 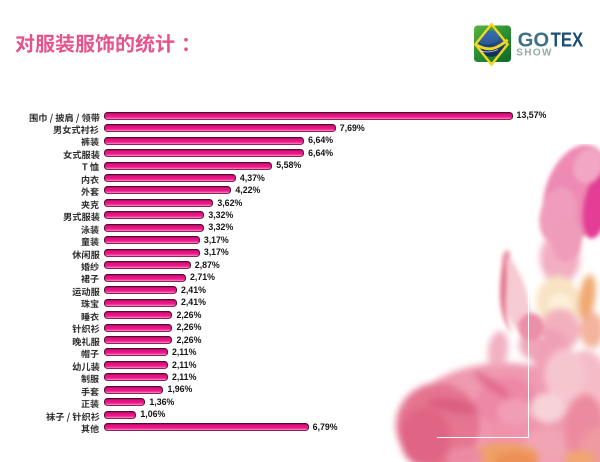 I want to click on svg-text: GO, so click(x=534, y=40).